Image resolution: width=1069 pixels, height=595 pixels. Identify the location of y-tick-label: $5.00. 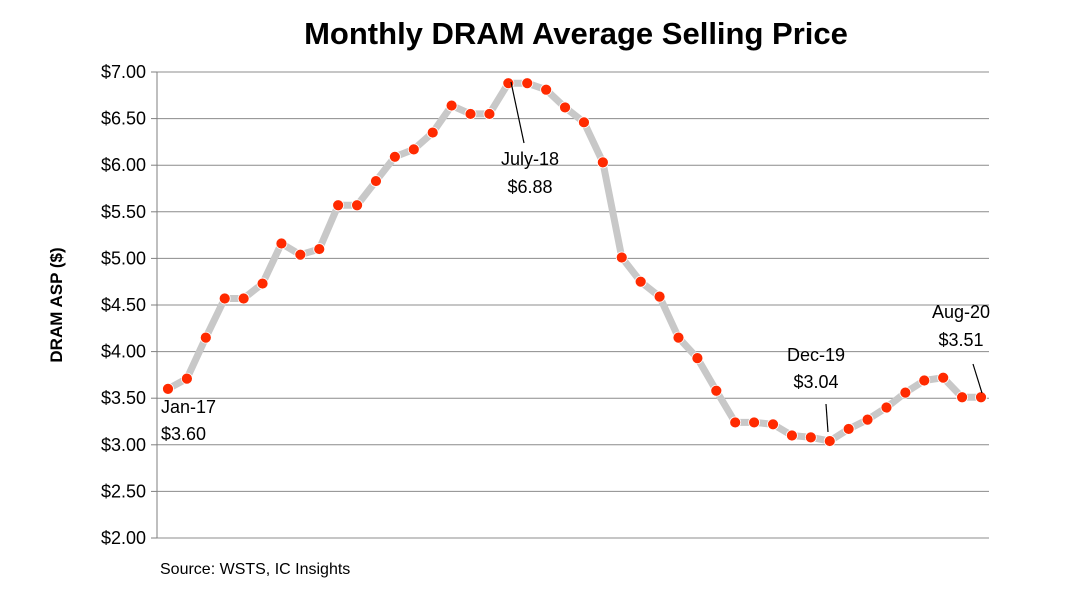
(123, 258).